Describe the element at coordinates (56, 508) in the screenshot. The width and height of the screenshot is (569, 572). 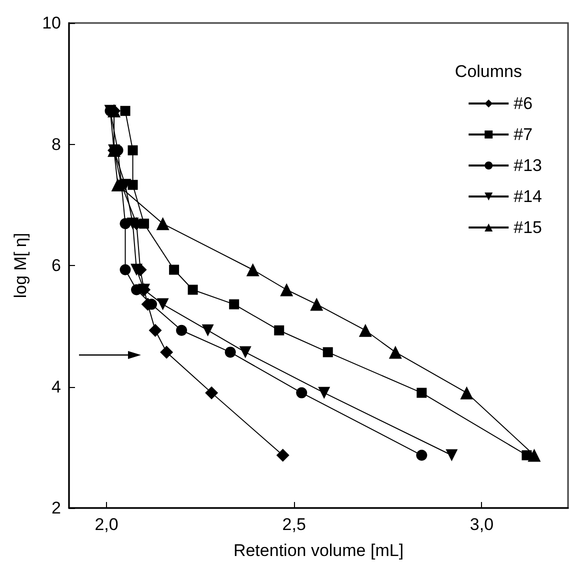
I see `y-tick-label: 2` at that location.